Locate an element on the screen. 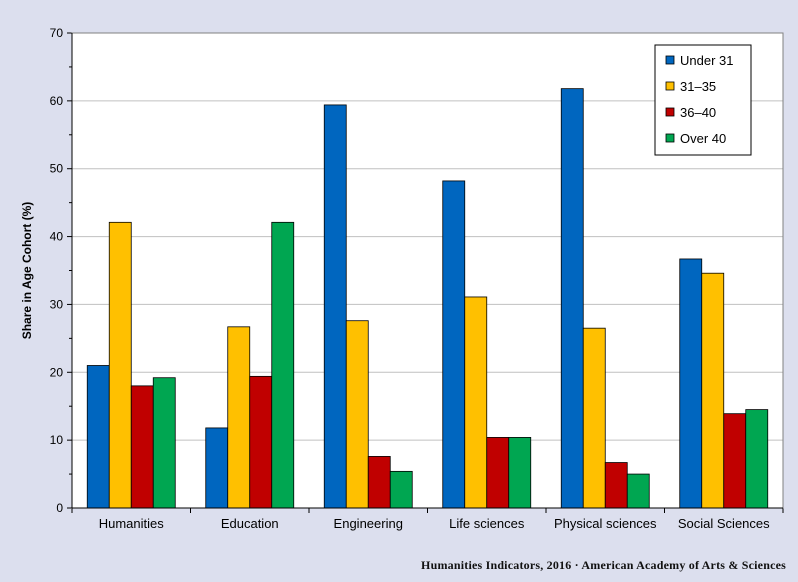 The height and width of the screenshot is (582, 798). y-tick-label: 30 is located at coordinates (57, 304).